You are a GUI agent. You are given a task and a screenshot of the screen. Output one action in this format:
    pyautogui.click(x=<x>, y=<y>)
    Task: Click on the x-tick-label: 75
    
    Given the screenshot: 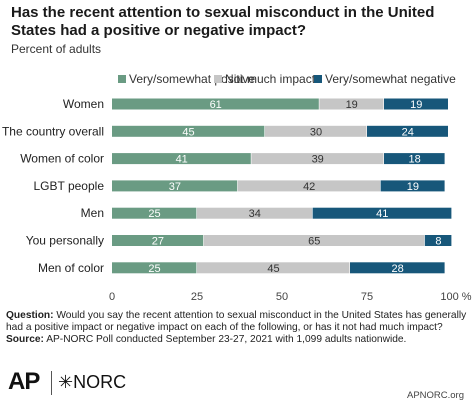 What is the action you would take?
    pyautogui.click(x=367, y=297)
    